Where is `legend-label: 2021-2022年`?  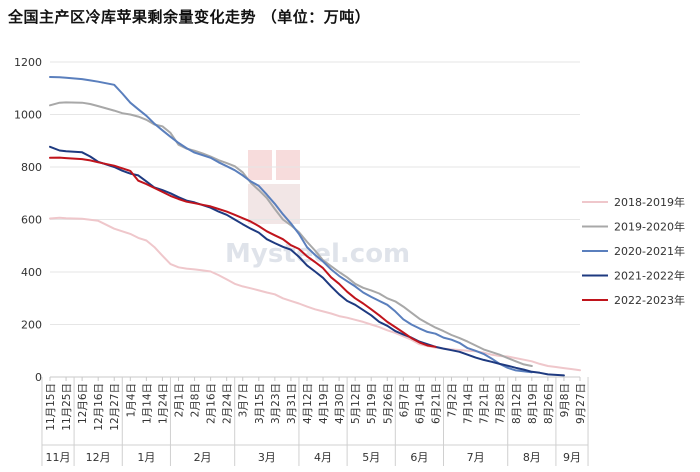
legend-label: 2021-2022年 is located at coordinates (649, 276).